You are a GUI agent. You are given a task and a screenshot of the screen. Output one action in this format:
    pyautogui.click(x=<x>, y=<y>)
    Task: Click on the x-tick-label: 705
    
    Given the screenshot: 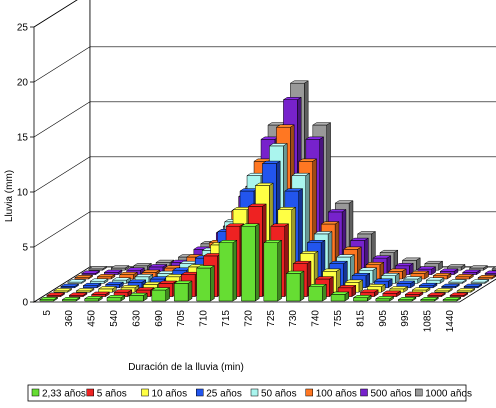 What is the action you would take?
    pyautogui.click(x=181, y=318)
    